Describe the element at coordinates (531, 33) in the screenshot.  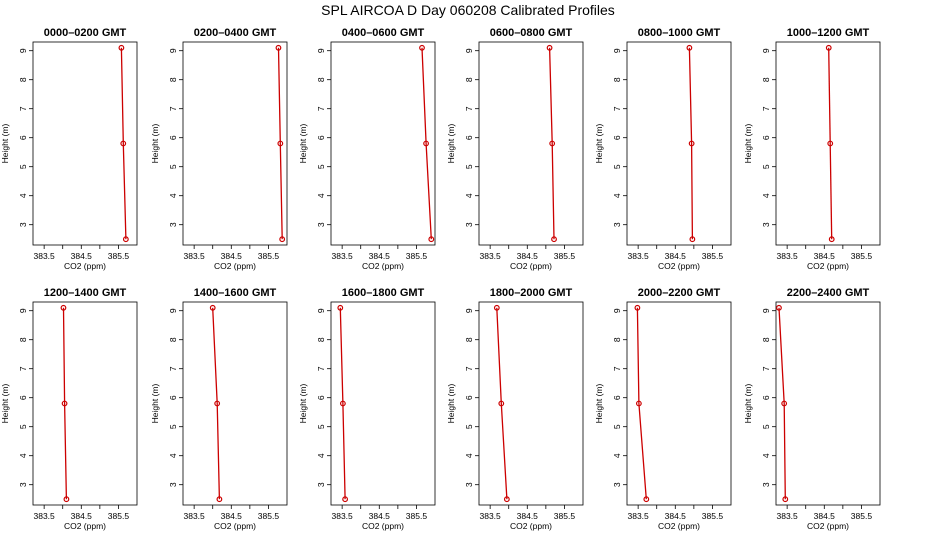
I see `panel-title: 0600–0800 GMT` at that location.